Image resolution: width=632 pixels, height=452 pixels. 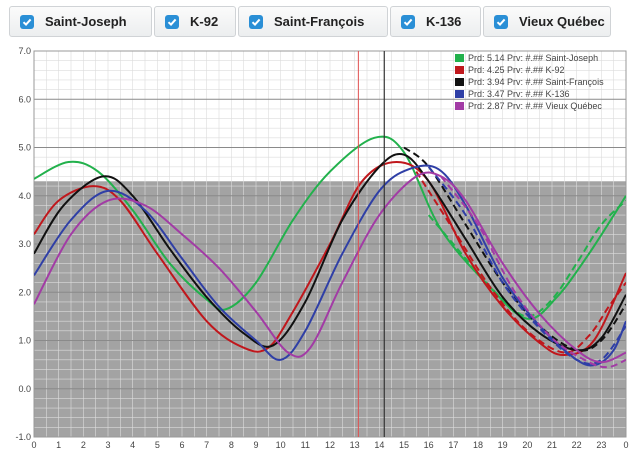 I want to click on toggle-label: Saint-Joseph, so click(x=86, y=21).